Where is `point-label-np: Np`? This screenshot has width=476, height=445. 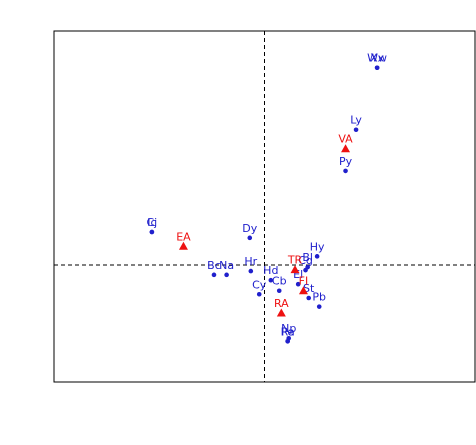 point-label-np: Np is located at coordinates (288, 328).